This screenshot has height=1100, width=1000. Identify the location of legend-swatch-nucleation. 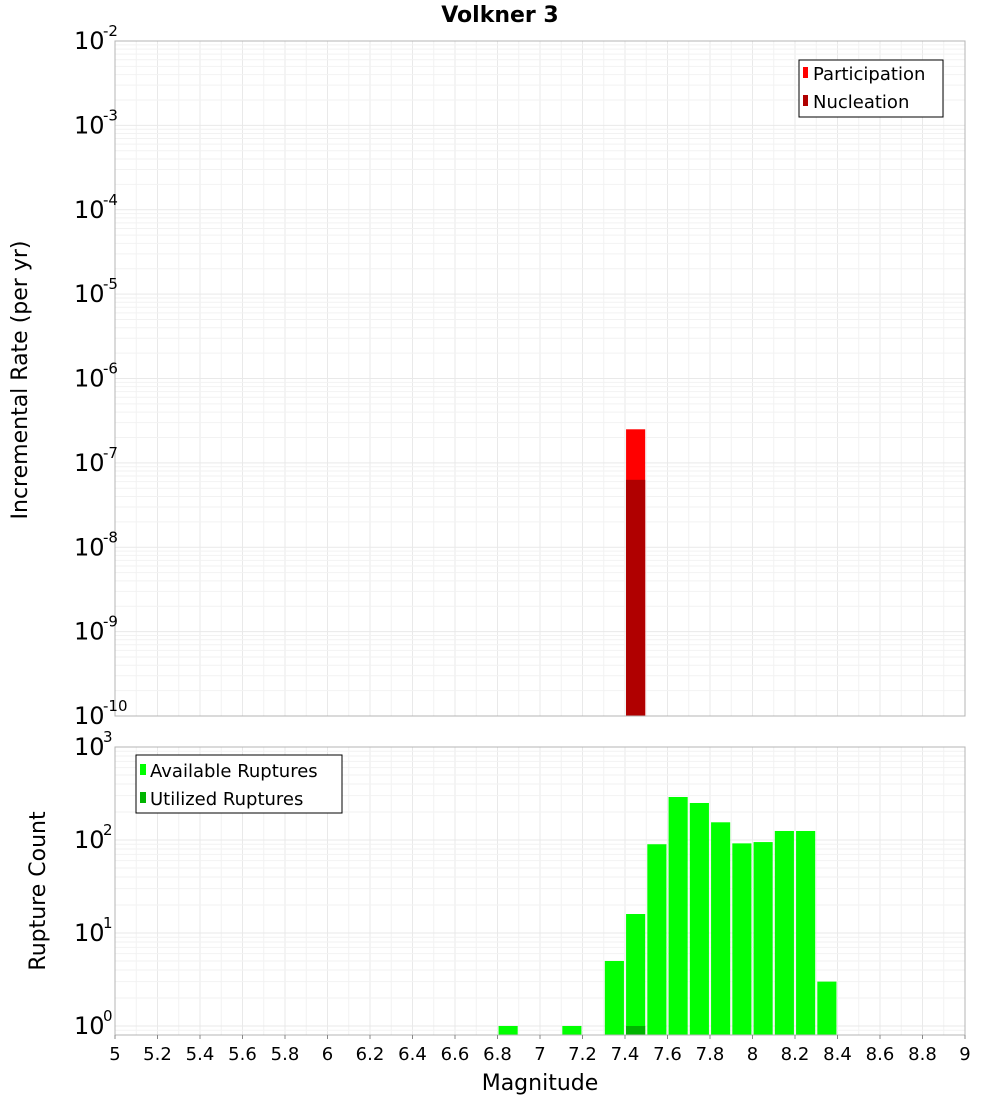
(805, 100).